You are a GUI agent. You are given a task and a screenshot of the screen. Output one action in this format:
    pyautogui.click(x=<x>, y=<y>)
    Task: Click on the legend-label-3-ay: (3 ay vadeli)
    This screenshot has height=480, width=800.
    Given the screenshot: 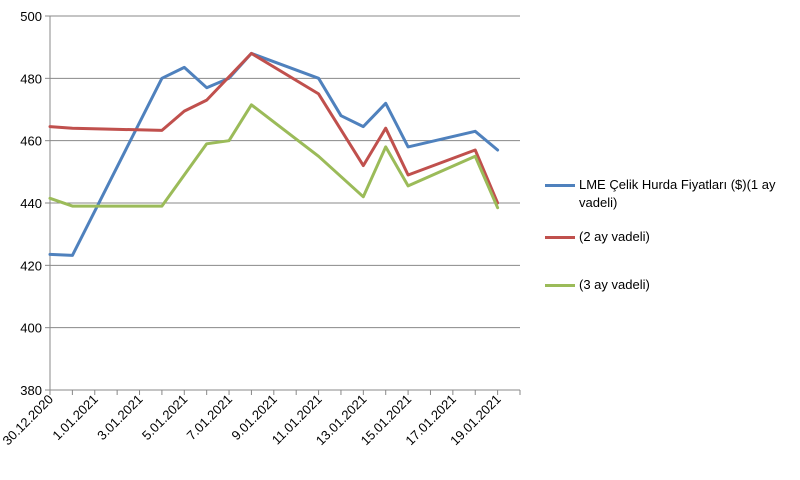 What is the action you would take?
    pyautogui.click(x=614, y=284)
    